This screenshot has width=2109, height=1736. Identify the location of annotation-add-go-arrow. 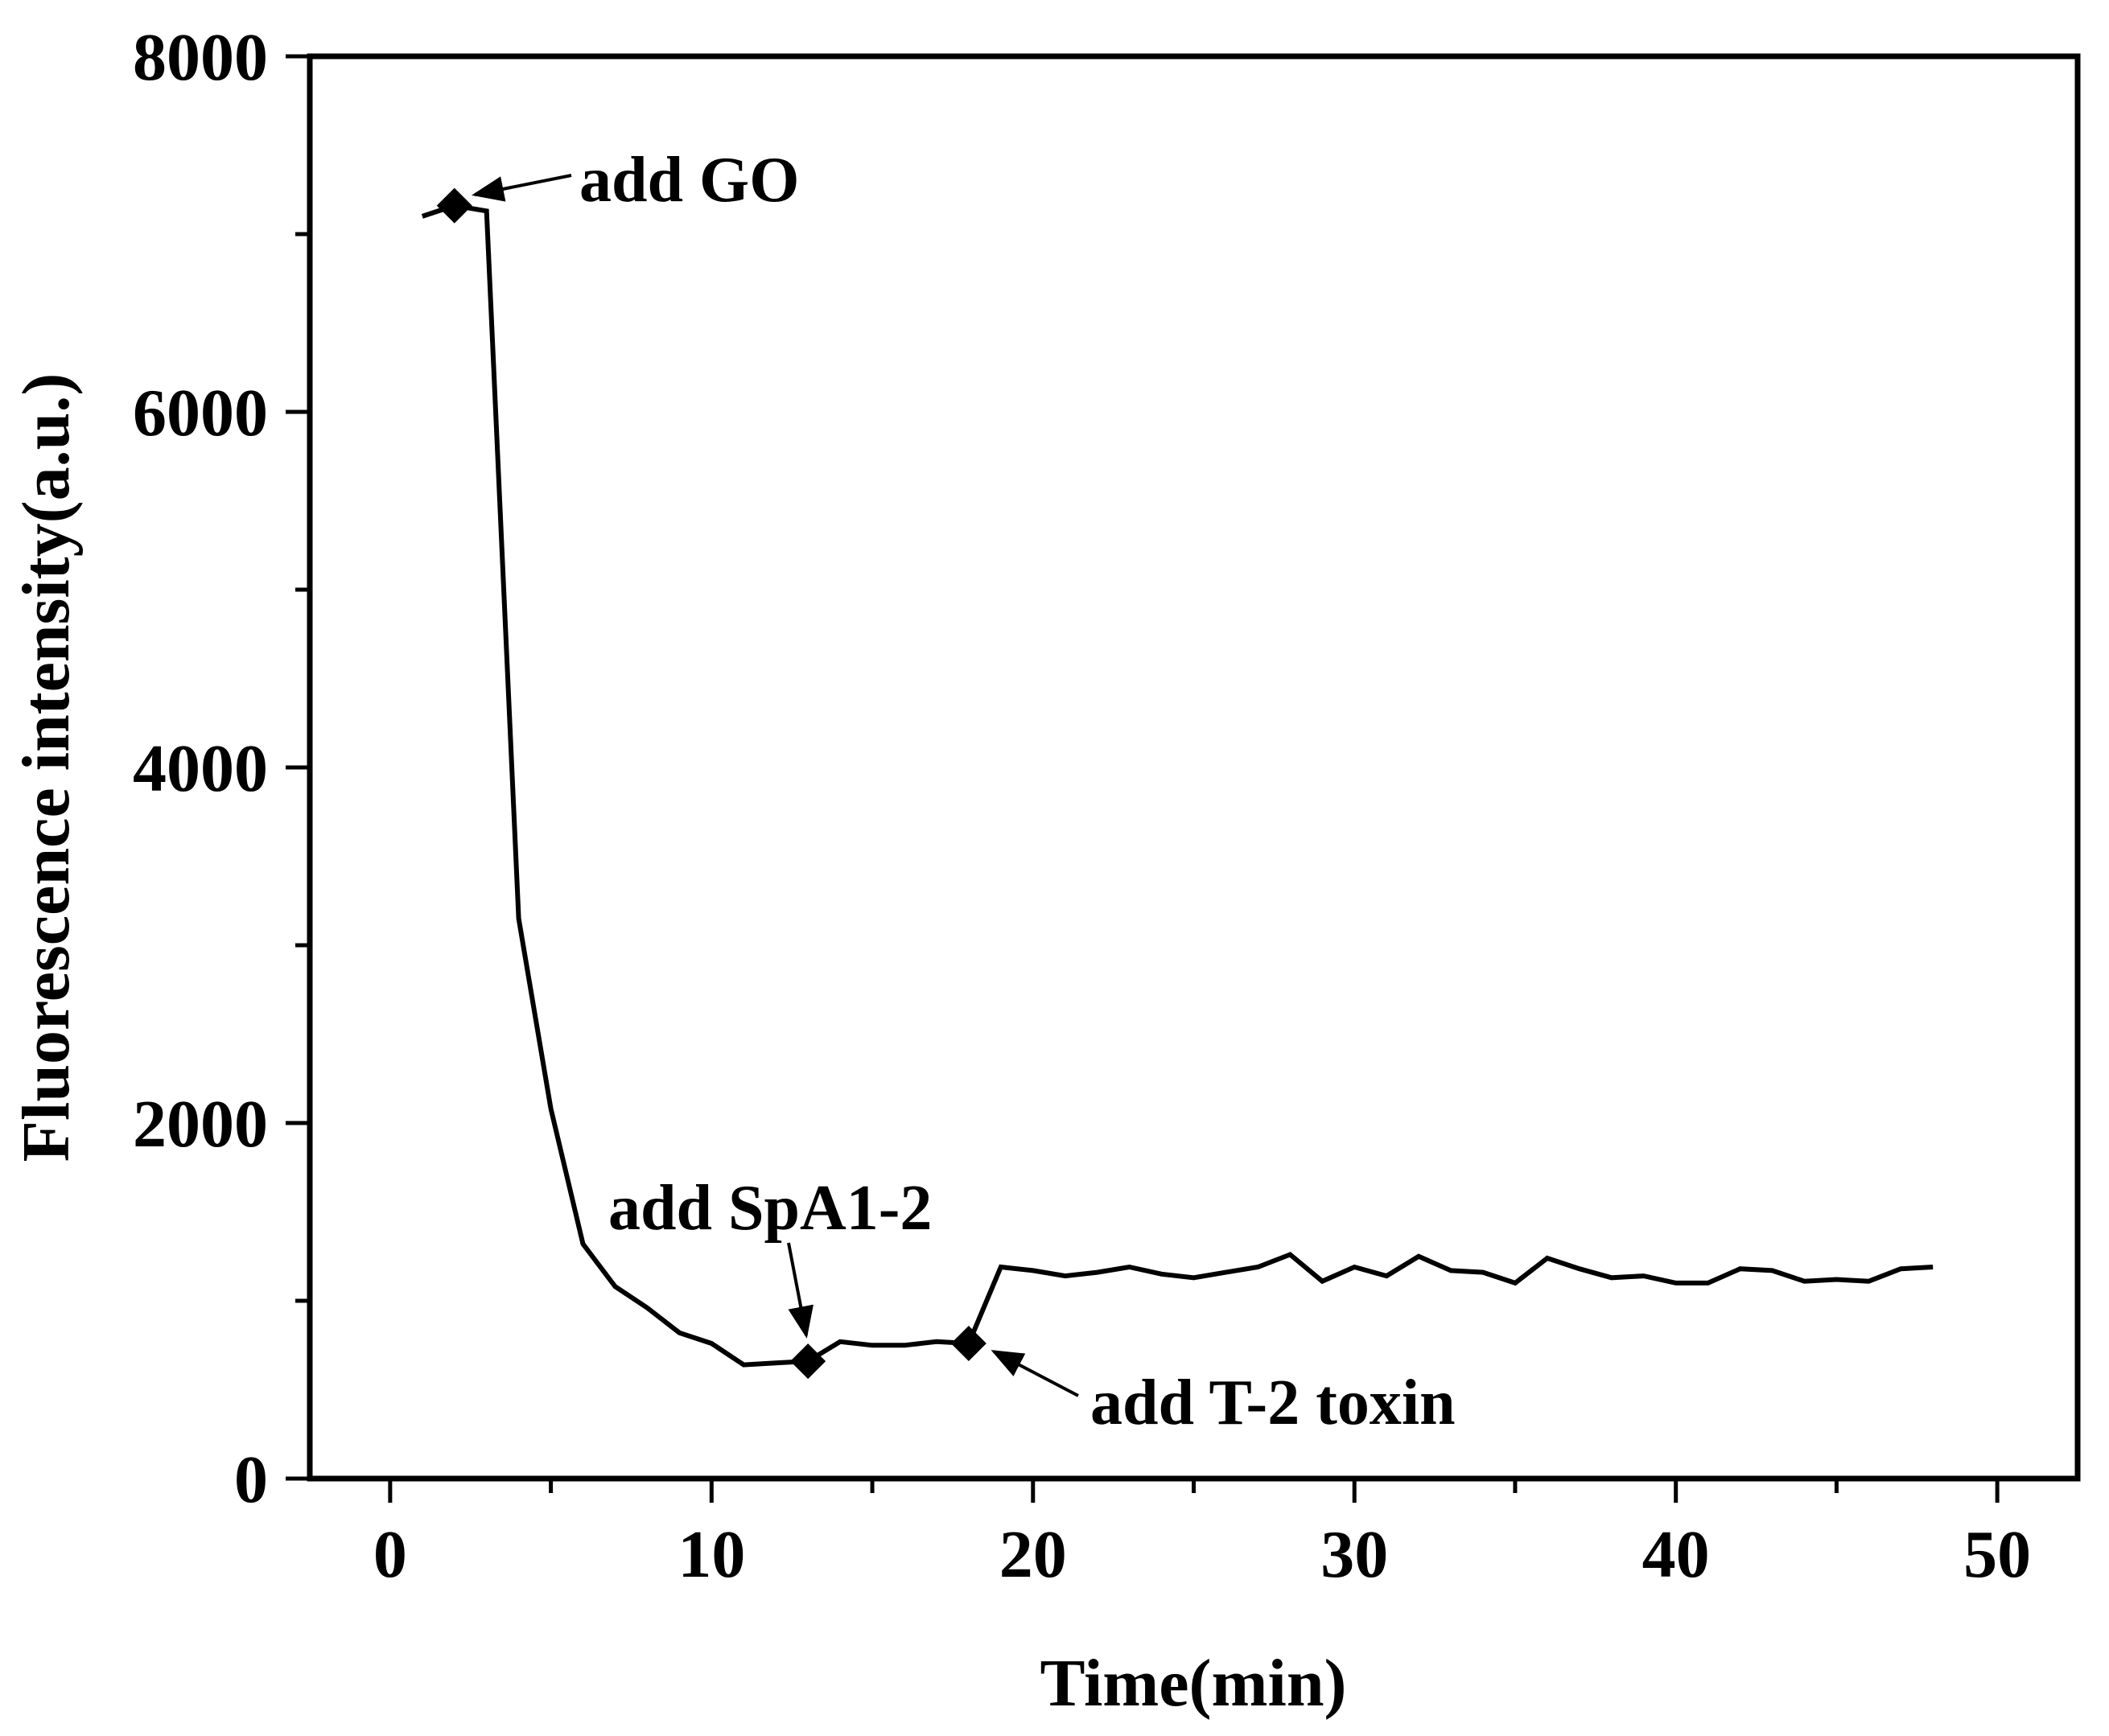
(522, 188).